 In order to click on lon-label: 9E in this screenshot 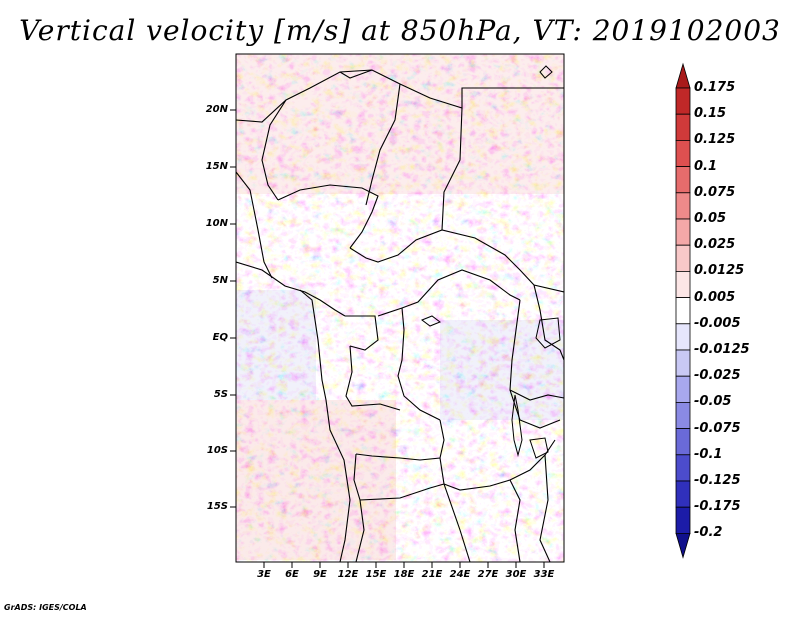, I will do `click(320, 574)`.